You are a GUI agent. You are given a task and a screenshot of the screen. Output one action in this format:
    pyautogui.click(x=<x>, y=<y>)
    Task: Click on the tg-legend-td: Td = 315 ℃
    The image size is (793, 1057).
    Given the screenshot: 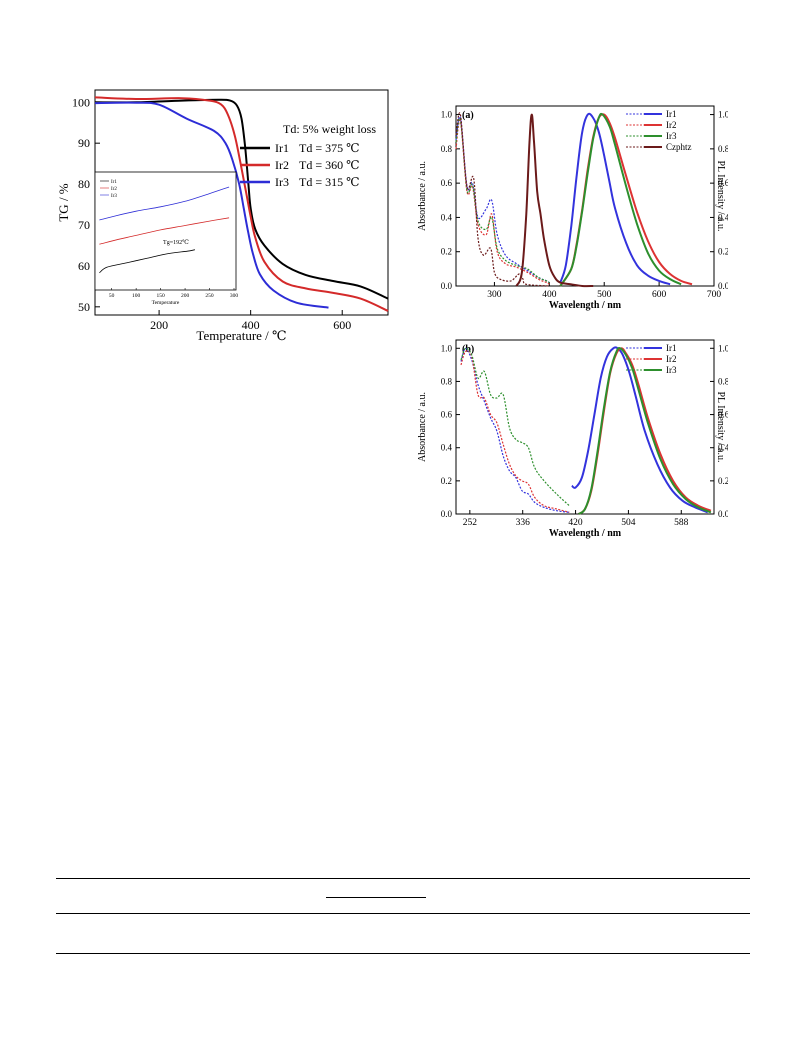 What is the action you would take?
    pyautogui.click(x=329, y=182)
    